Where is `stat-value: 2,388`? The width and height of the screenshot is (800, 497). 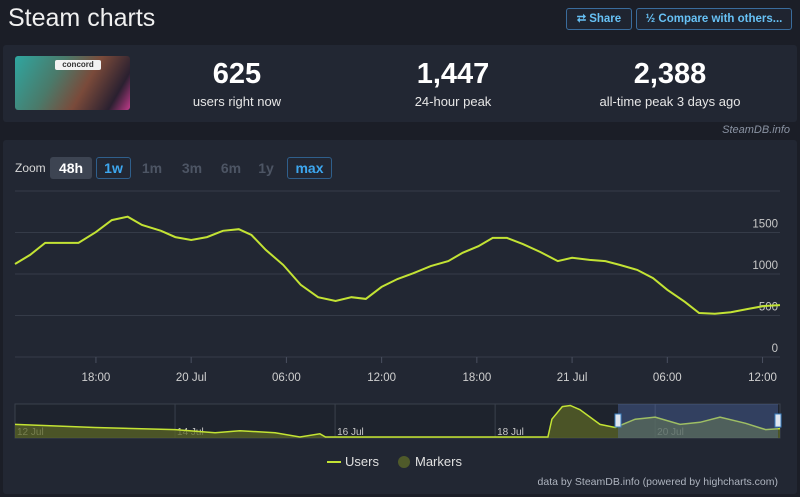
stat-value: 2,388 is located at coordinates (670, 74).